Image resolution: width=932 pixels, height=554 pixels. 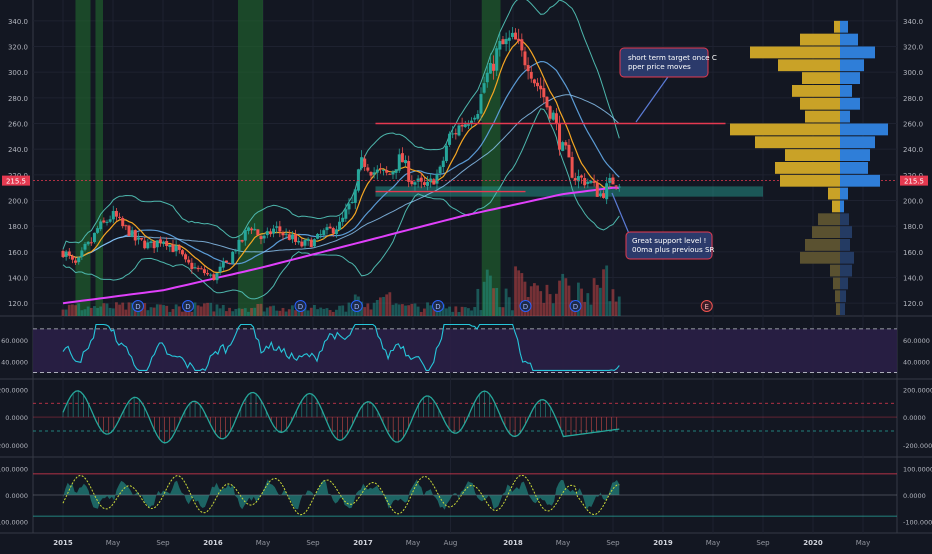 What do you see at coordinates (916, 363) in the screenshot?
I see `rsi-tick-right: 40.0000` at bounding box center [916, 363].